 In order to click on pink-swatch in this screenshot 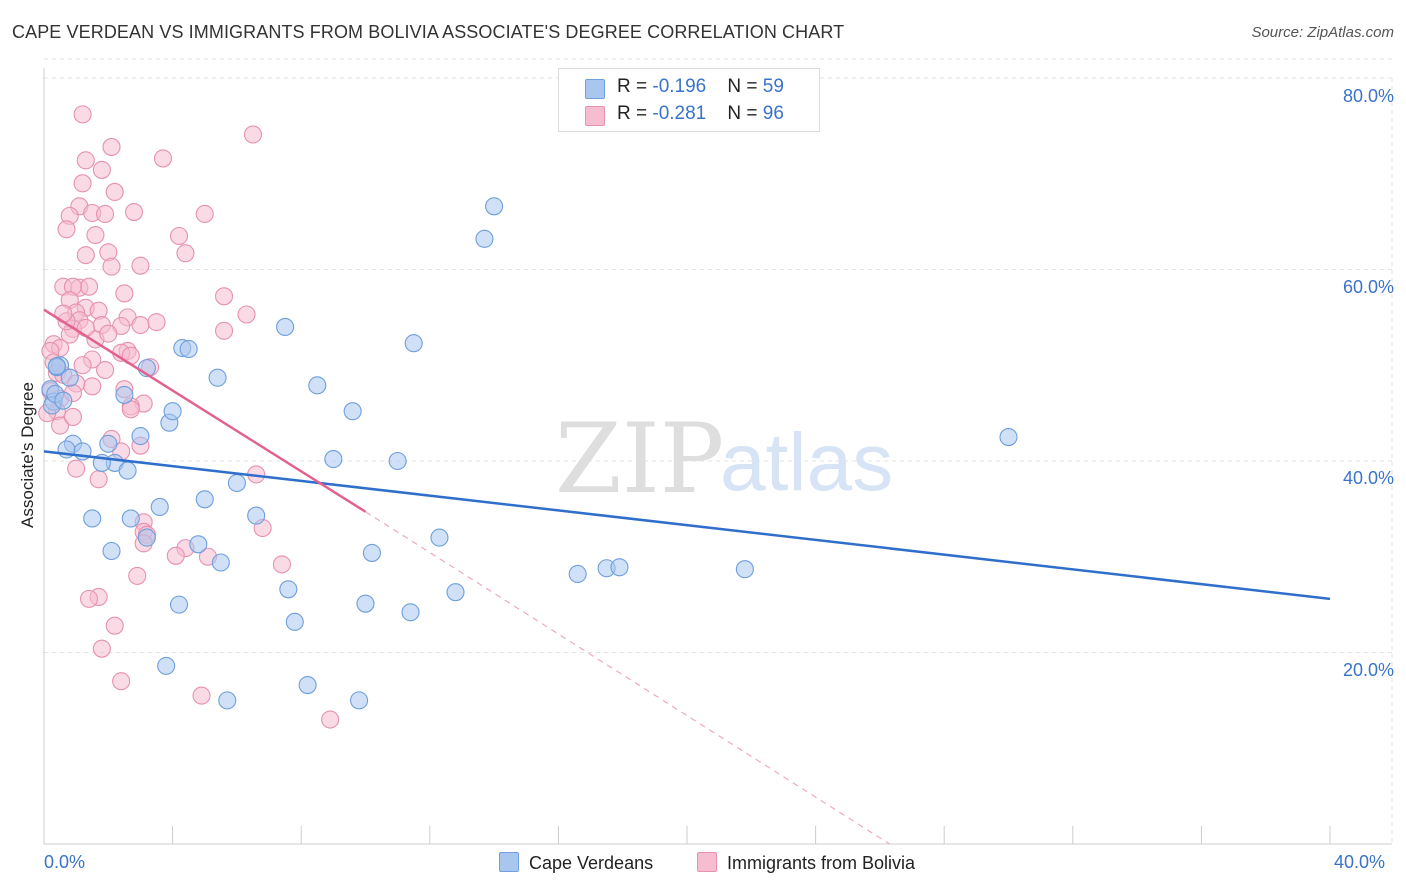, I will do `click(595, 116)`.